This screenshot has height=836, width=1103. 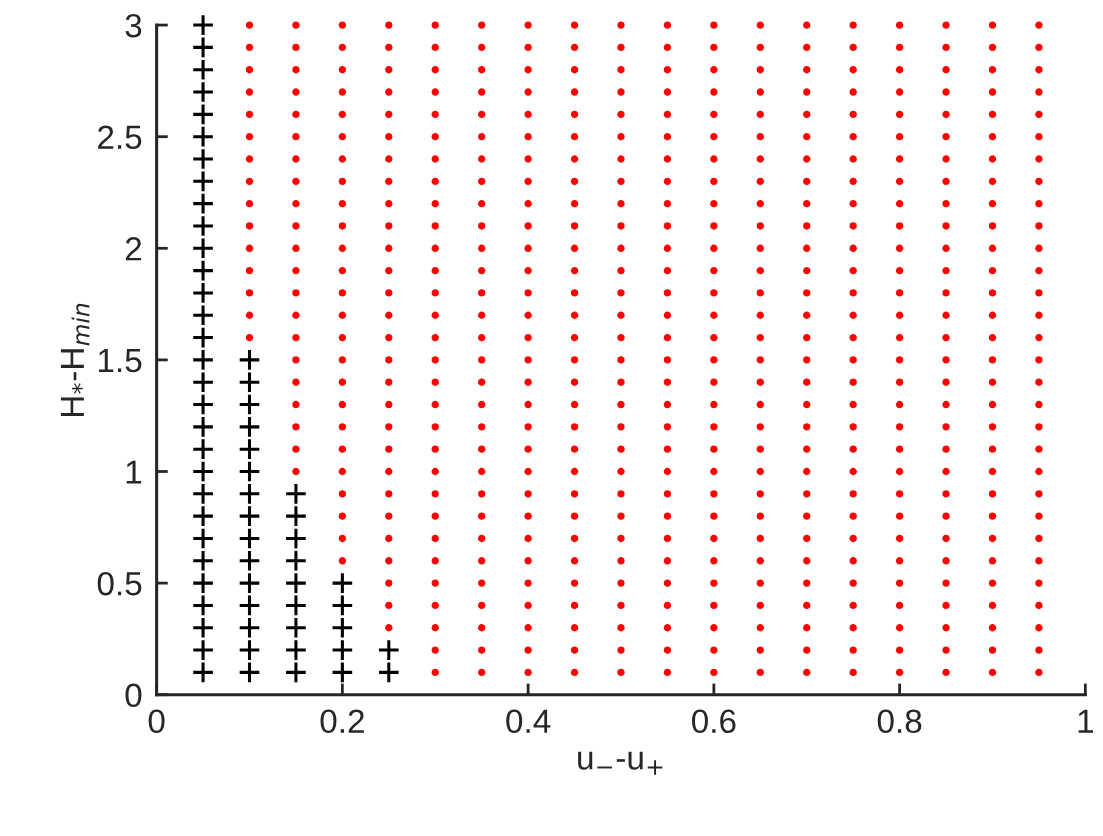 What do you see at coordinates (120, 361) in the screenshot?
I see `y-tick-label: 1.5` at bounding box center [120, 361].